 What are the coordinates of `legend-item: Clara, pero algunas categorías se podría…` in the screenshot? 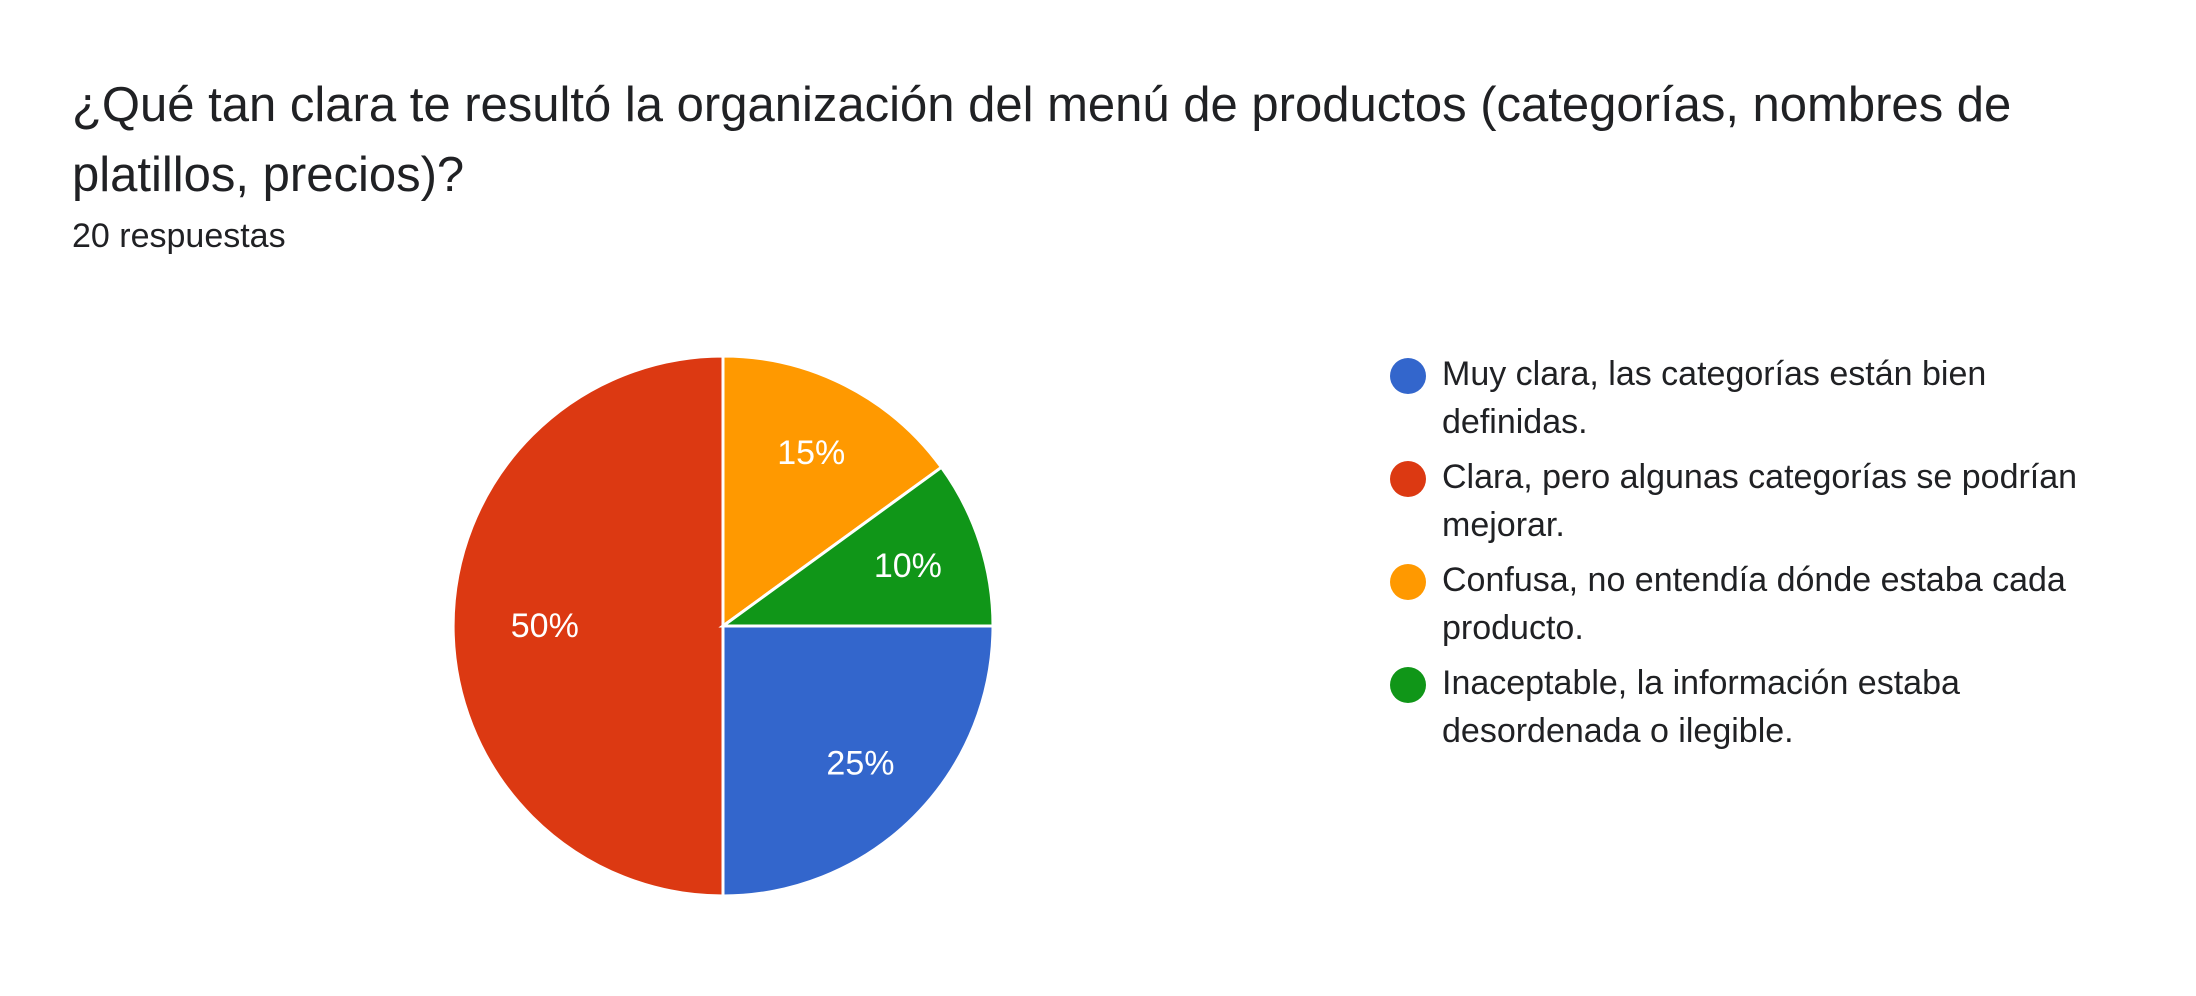 It's located at (1750, 501).